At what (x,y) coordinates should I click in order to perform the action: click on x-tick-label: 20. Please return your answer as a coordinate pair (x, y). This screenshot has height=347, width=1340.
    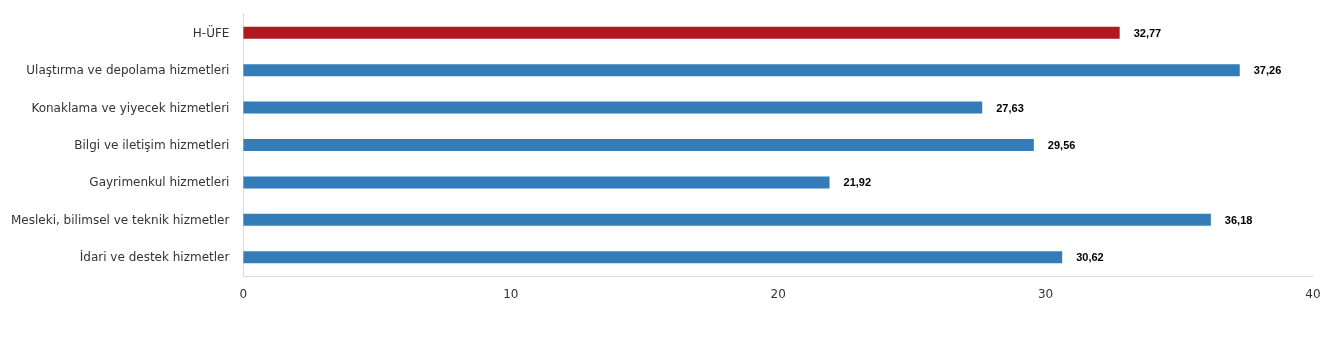
    Looking at the image, I should click on (778, 294).